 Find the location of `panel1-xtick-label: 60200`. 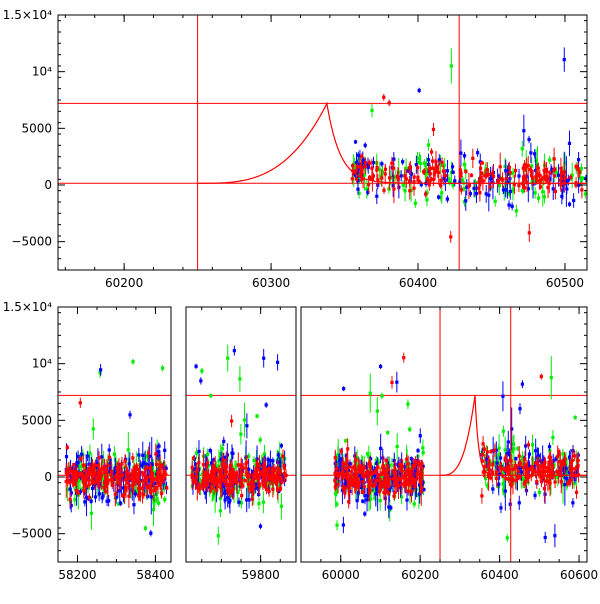

panel1-xtick-label: 60200 is located at coordinates (124, 283).